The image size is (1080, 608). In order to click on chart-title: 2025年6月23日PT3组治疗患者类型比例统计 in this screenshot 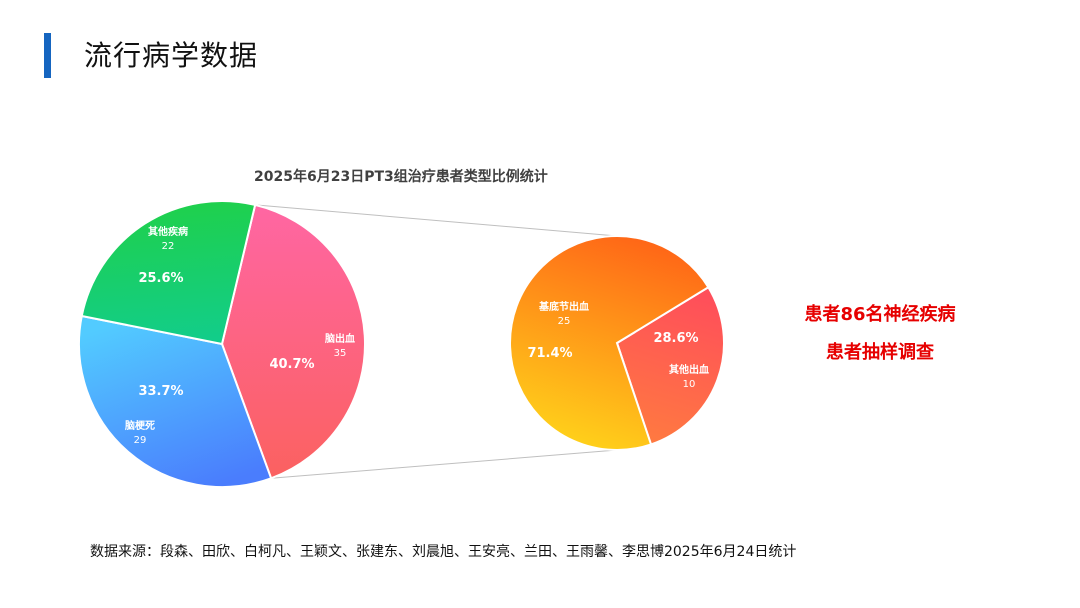, I will do `click(401, 177)`.